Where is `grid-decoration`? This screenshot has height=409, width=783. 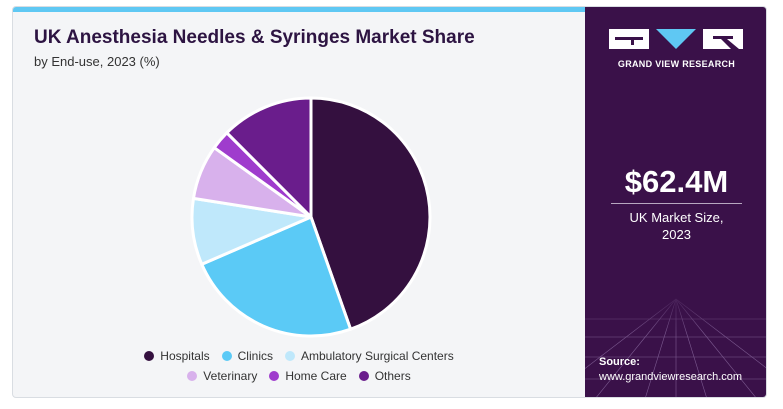
grid-decoration is located at coordinates (675, 343).